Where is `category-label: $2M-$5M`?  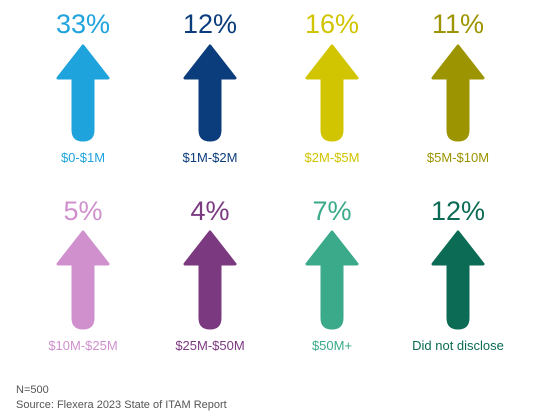 category-label: $2M-$5M is located at coordinates (332, 157).